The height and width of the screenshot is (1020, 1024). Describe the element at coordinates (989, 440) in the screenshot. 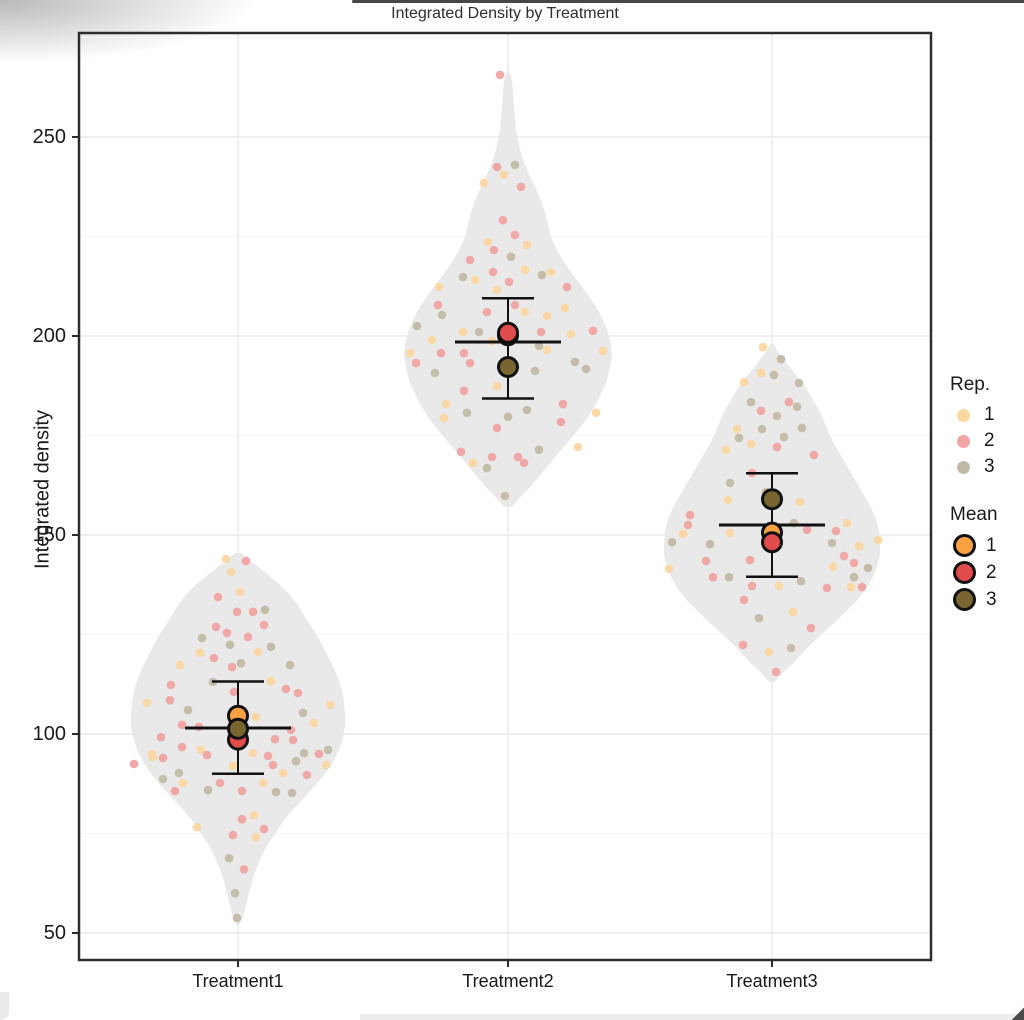

I see `legend-rep-item-2-label: 2` at that location.